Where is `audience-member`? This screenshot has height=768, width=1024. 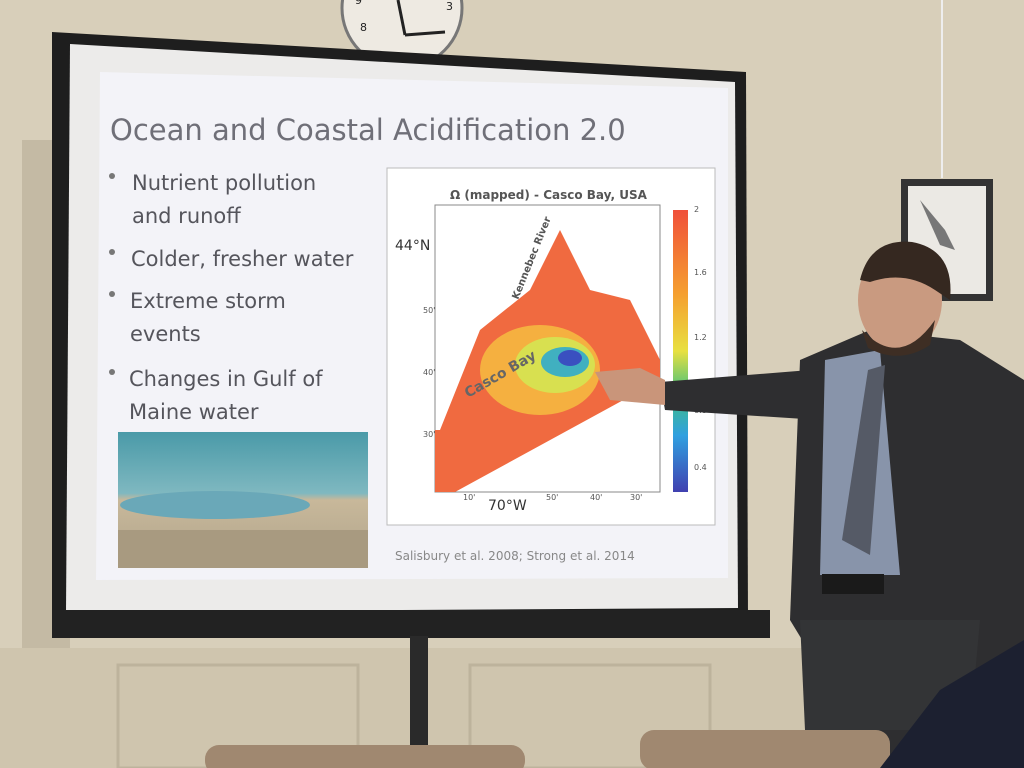 audience-member is located at coordinates (952, 704).